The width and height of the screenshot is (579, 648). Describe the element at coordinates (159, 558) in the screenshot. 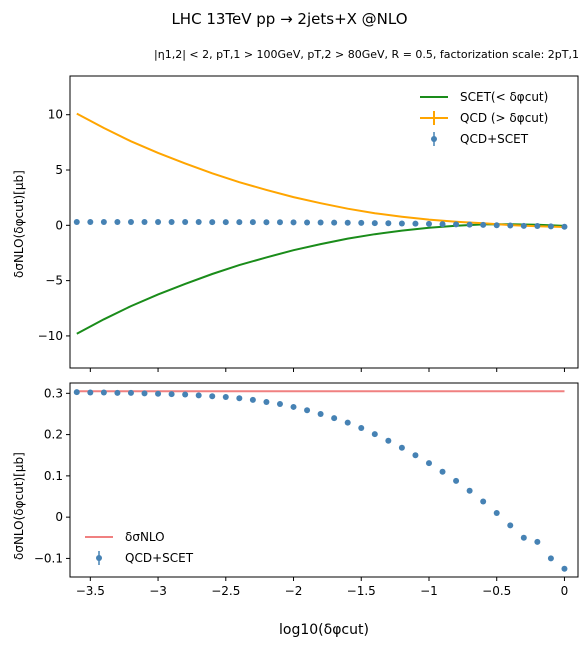

I see `bottom-legend-label: QCD+SCET` at that location.